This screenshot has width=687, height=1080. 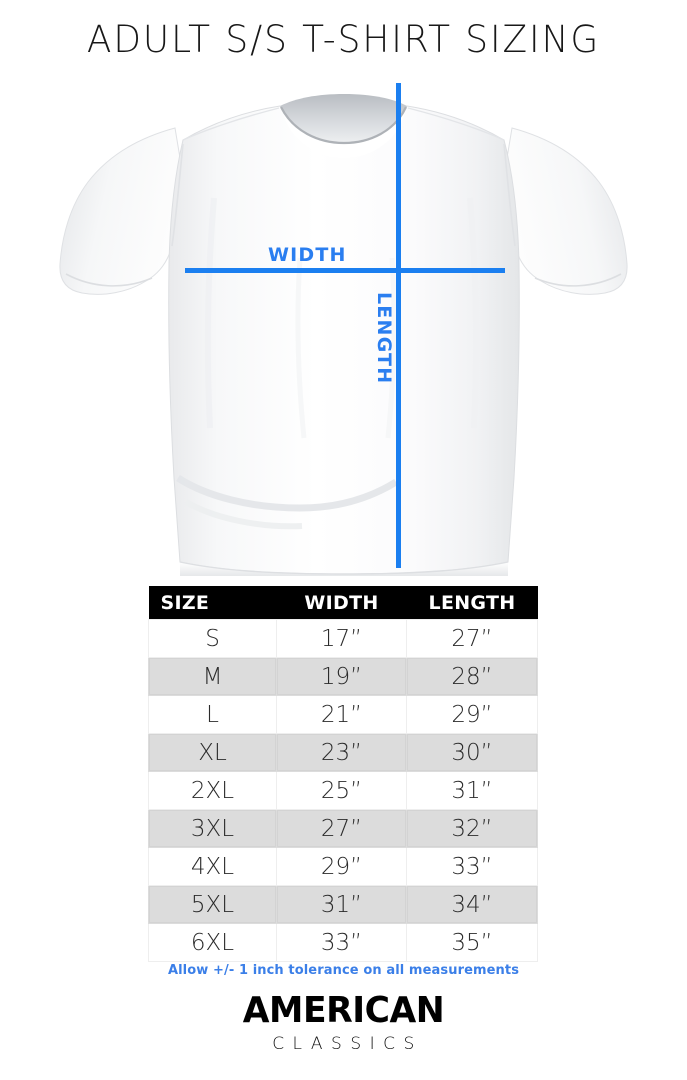 I want to click on cell-size: XL, so click(x=212, y=752).